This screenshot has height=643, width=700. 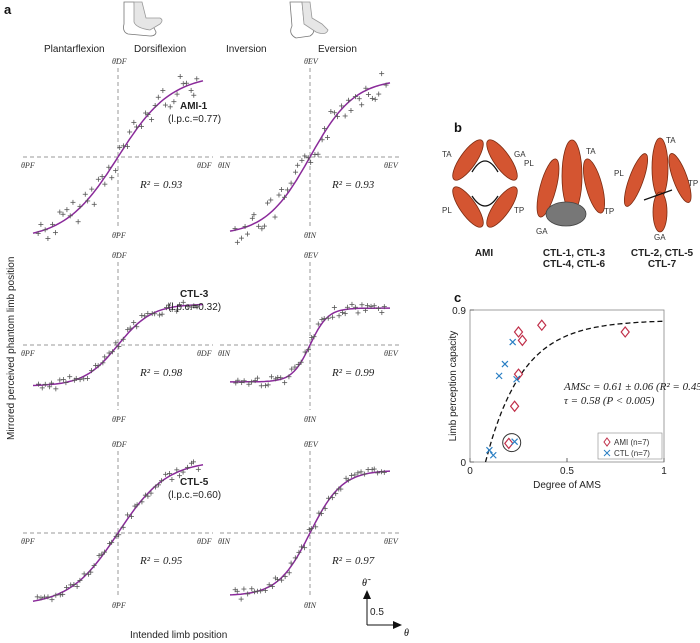 What do you see at coordinates (609, 211) in the screenshot?
I see `muscle-label-tp: TP` at bounding box center [609, 211].